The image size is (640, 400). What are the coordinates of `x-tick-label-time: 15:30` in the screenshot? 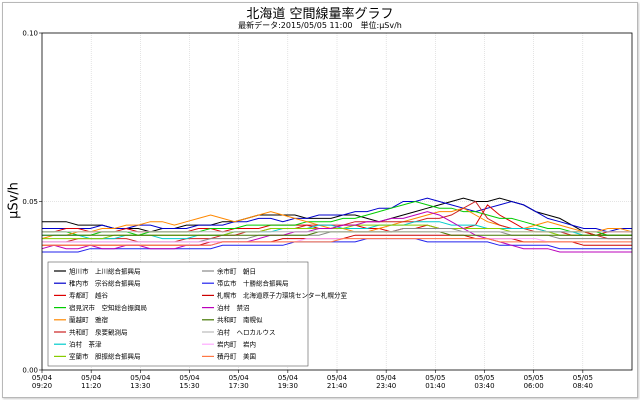 It's located at (189, 386).